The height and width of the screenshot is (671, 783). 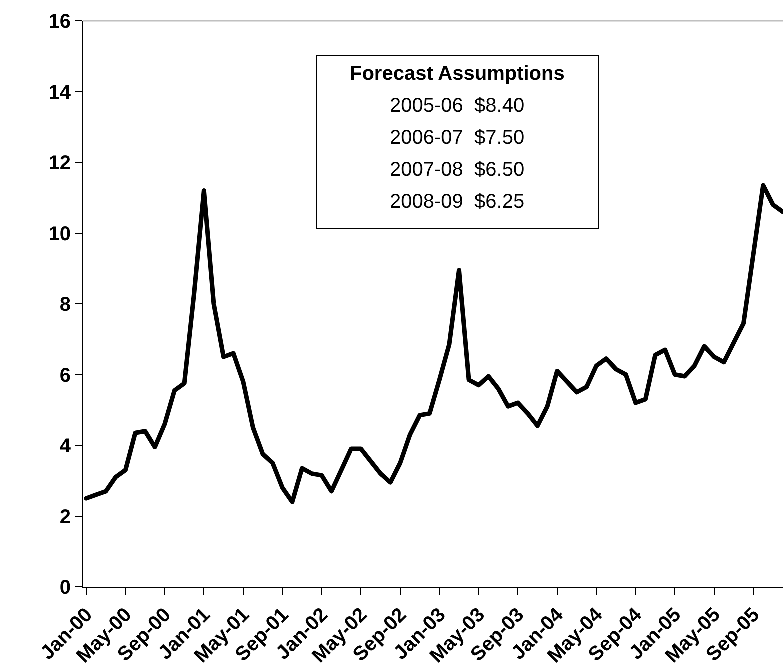 I want to click on y-tick-label: 8, so click(x=65, y=305).